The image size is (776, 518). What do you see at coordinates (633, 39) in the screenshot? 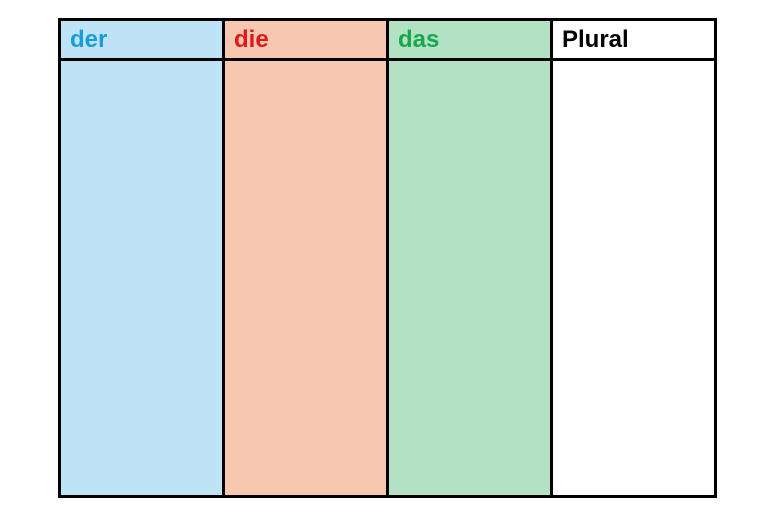
I see `header-cell-plural: Plural` at bounding box center [633, 39].